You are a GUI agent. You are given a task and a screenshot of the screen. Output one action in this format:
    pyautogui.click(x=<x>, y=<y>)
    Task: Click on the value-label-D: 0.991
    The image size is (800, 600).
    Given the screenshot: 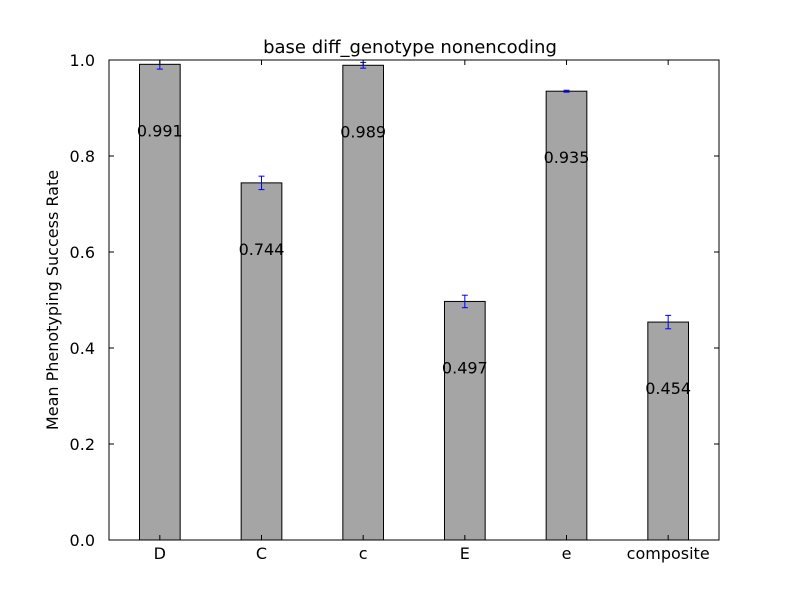 What is the action you would take?
    pyautogui.click(x=160, y=130)
    